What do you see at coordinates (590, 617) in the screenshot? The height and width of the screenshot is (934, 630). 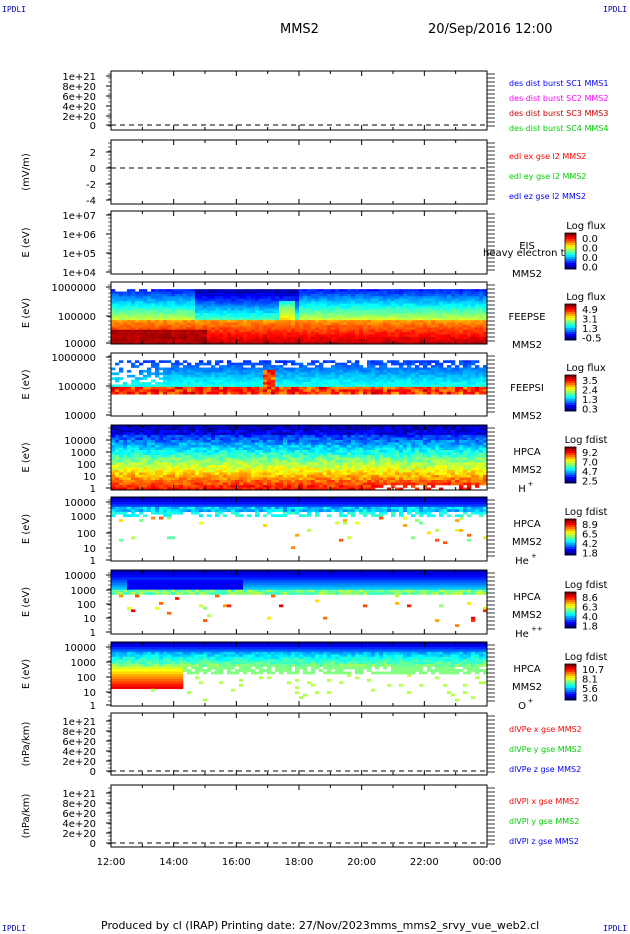 I see `colorbar-tick-7-2: 4.0` at bounding box center [590, 617].